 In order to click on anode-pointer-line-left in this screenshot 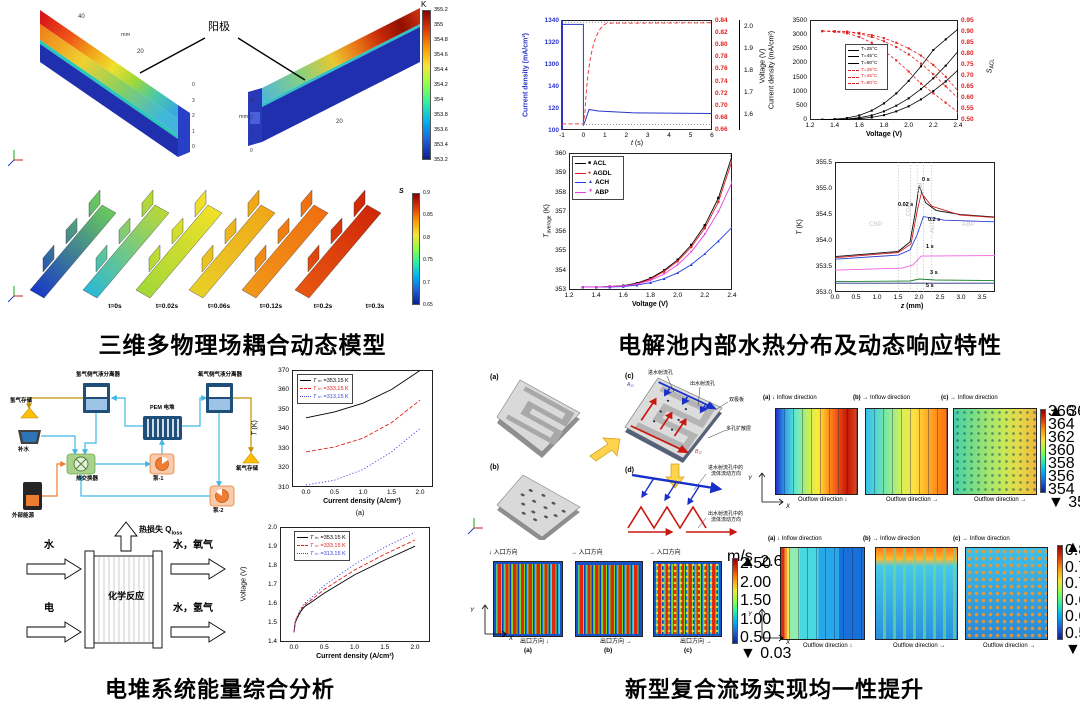, I will do `click(172, 55)`.